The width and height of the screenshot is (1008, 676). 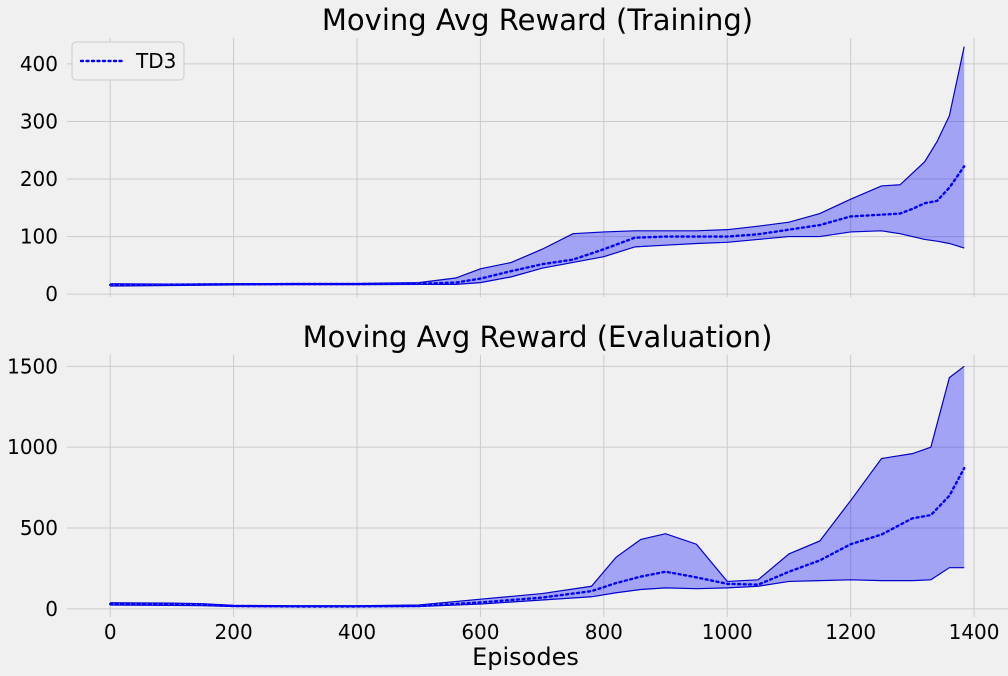 I want to click on y-tick-label: 500, so click(x=39, y=528).